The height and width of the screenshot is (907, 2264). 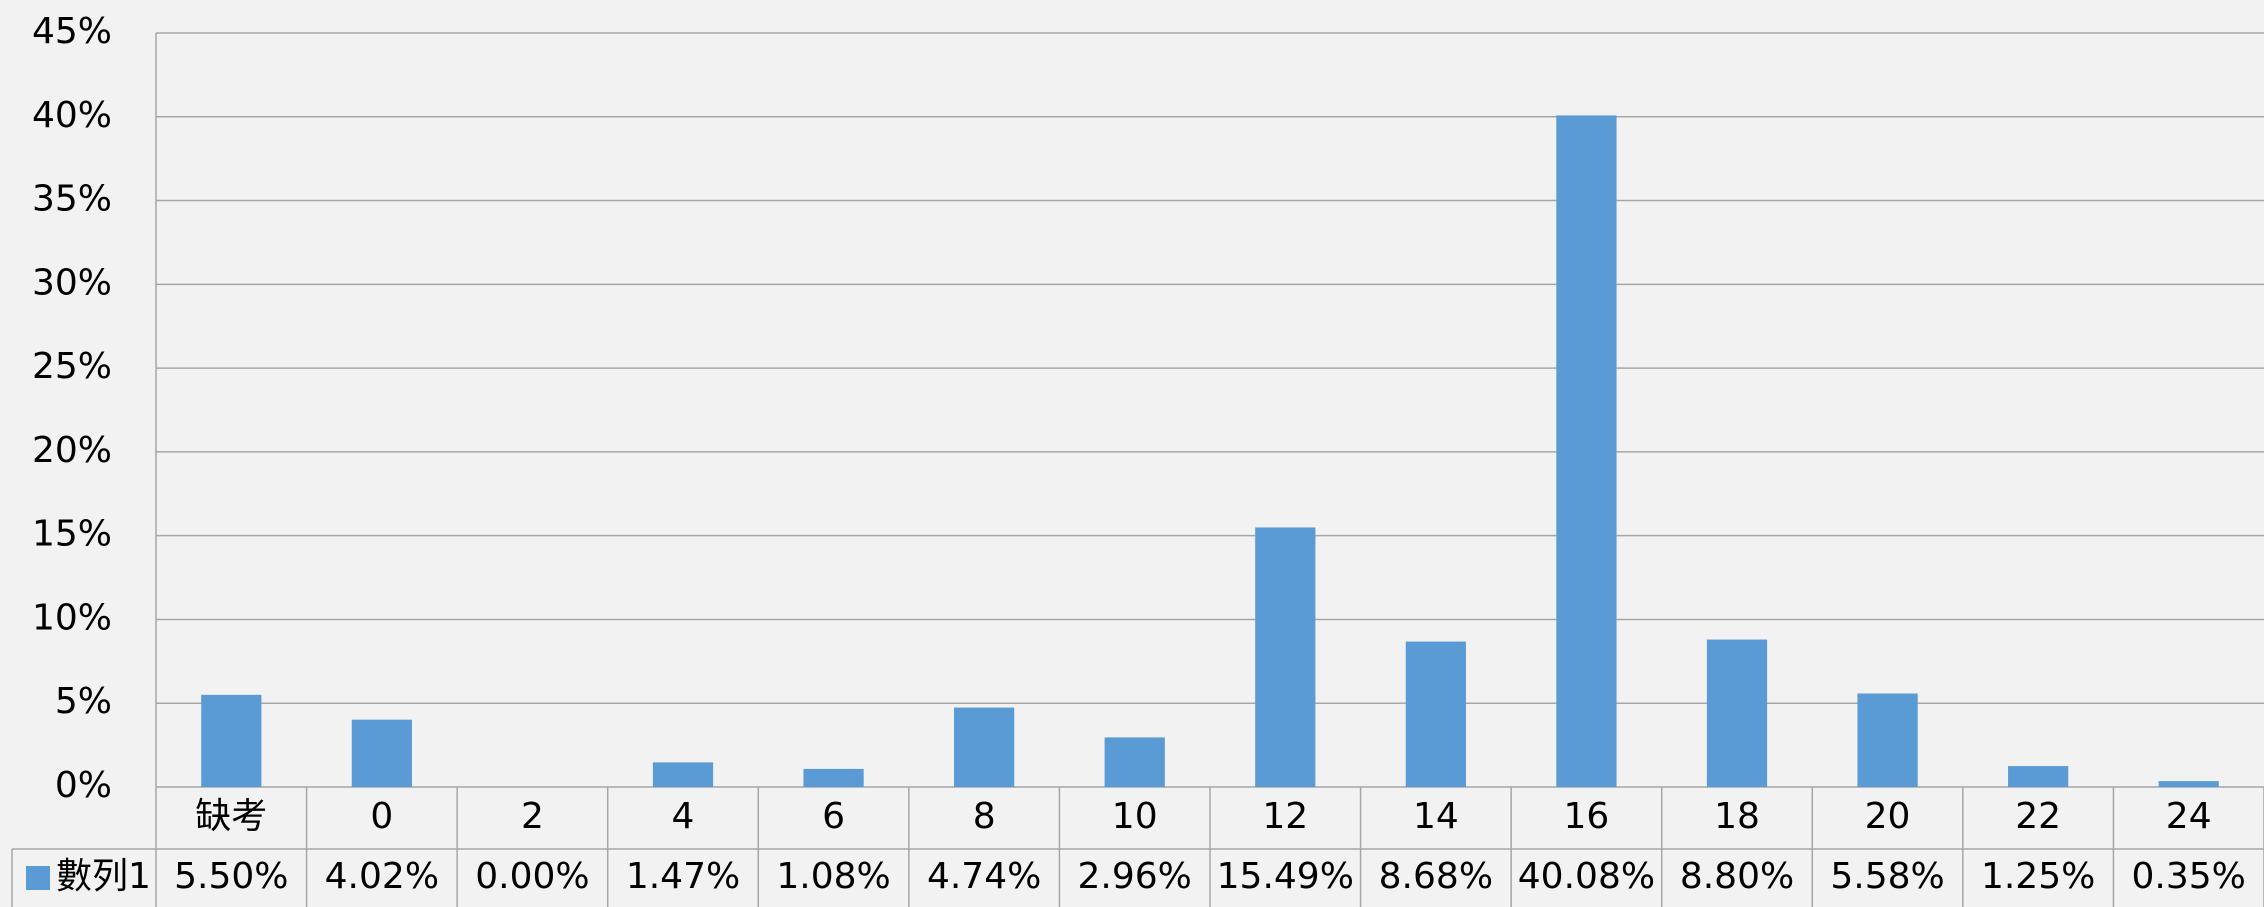 I want to click on y-tick-label: 5%, so click(x=83, y=701).